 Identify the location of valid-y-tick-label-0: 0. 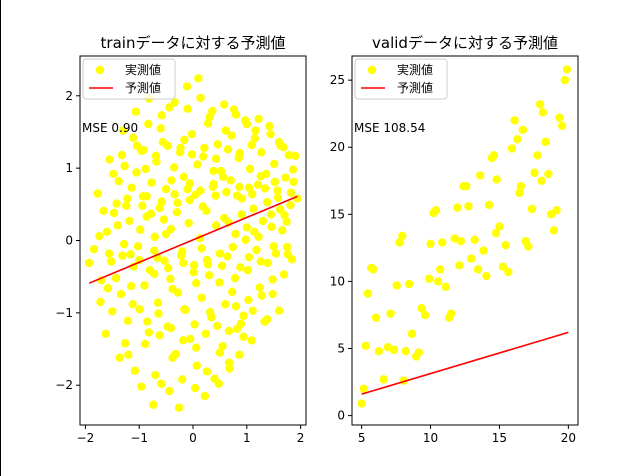
(341, 416).